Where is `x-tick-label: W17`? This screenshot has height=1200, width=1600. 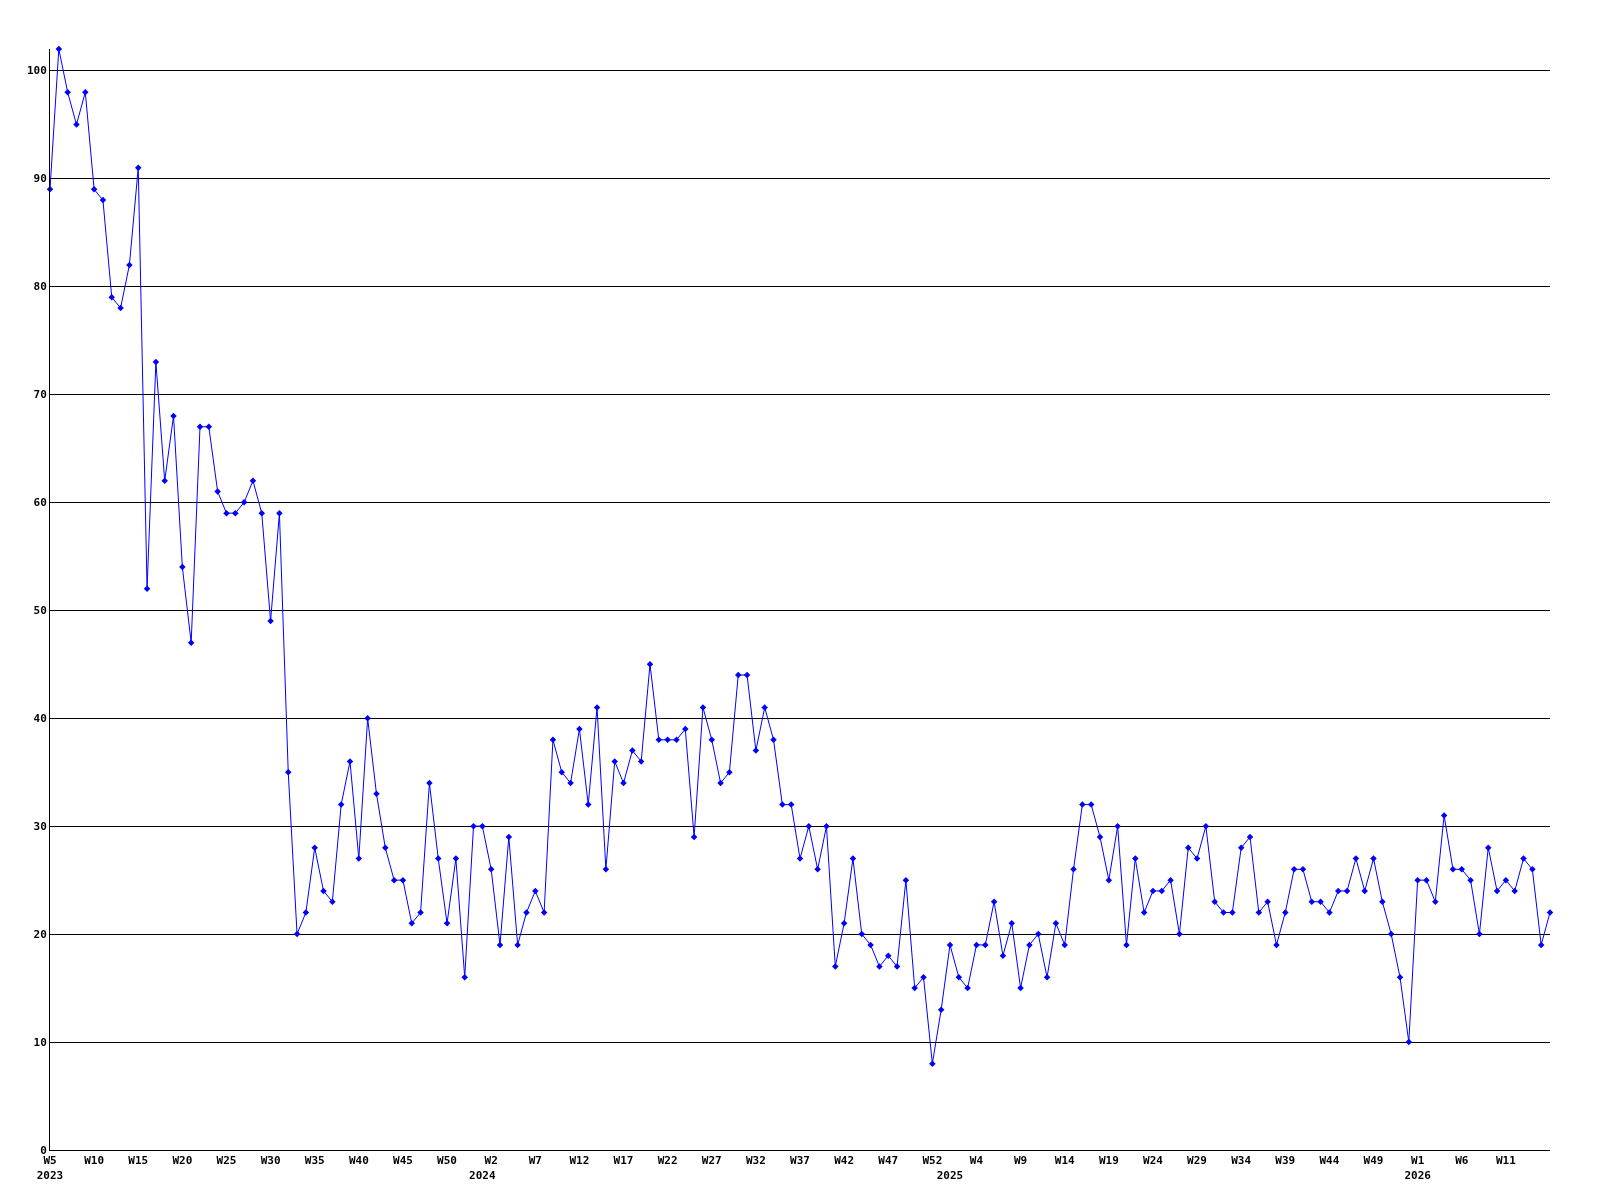 x-tick-label: W17 is located at coordinates (623, 1161).